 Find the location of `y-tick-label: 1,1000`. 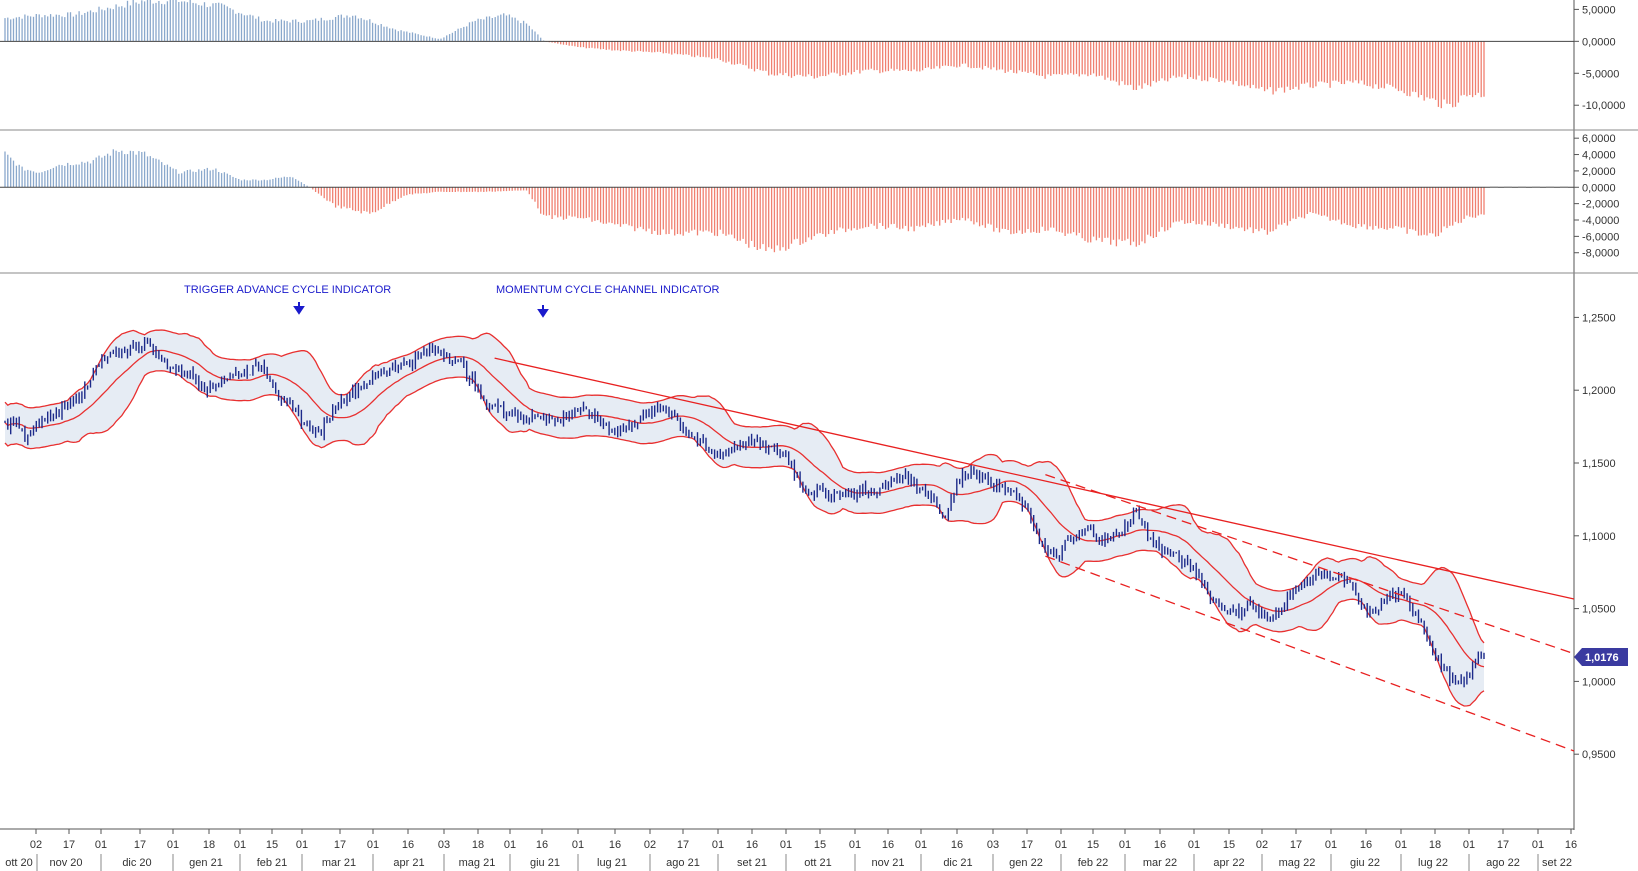

y-tick-label: 1,1000 is located at coordinates (1599, 537).